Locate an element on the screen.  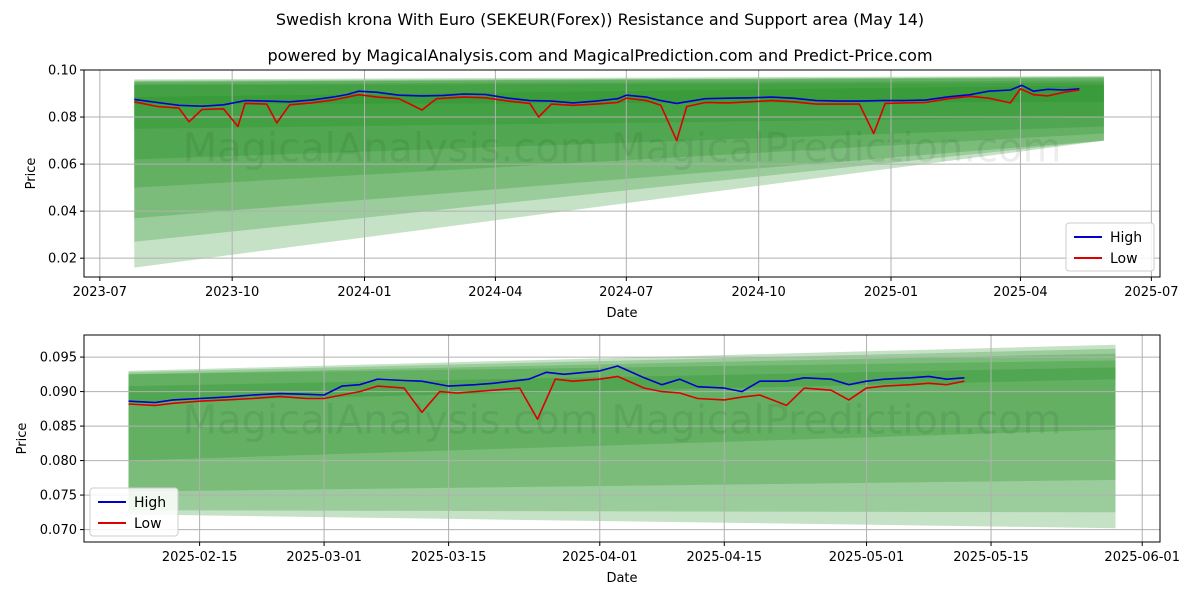
chart-2-series-high-line is located at coordinates (546, 384).